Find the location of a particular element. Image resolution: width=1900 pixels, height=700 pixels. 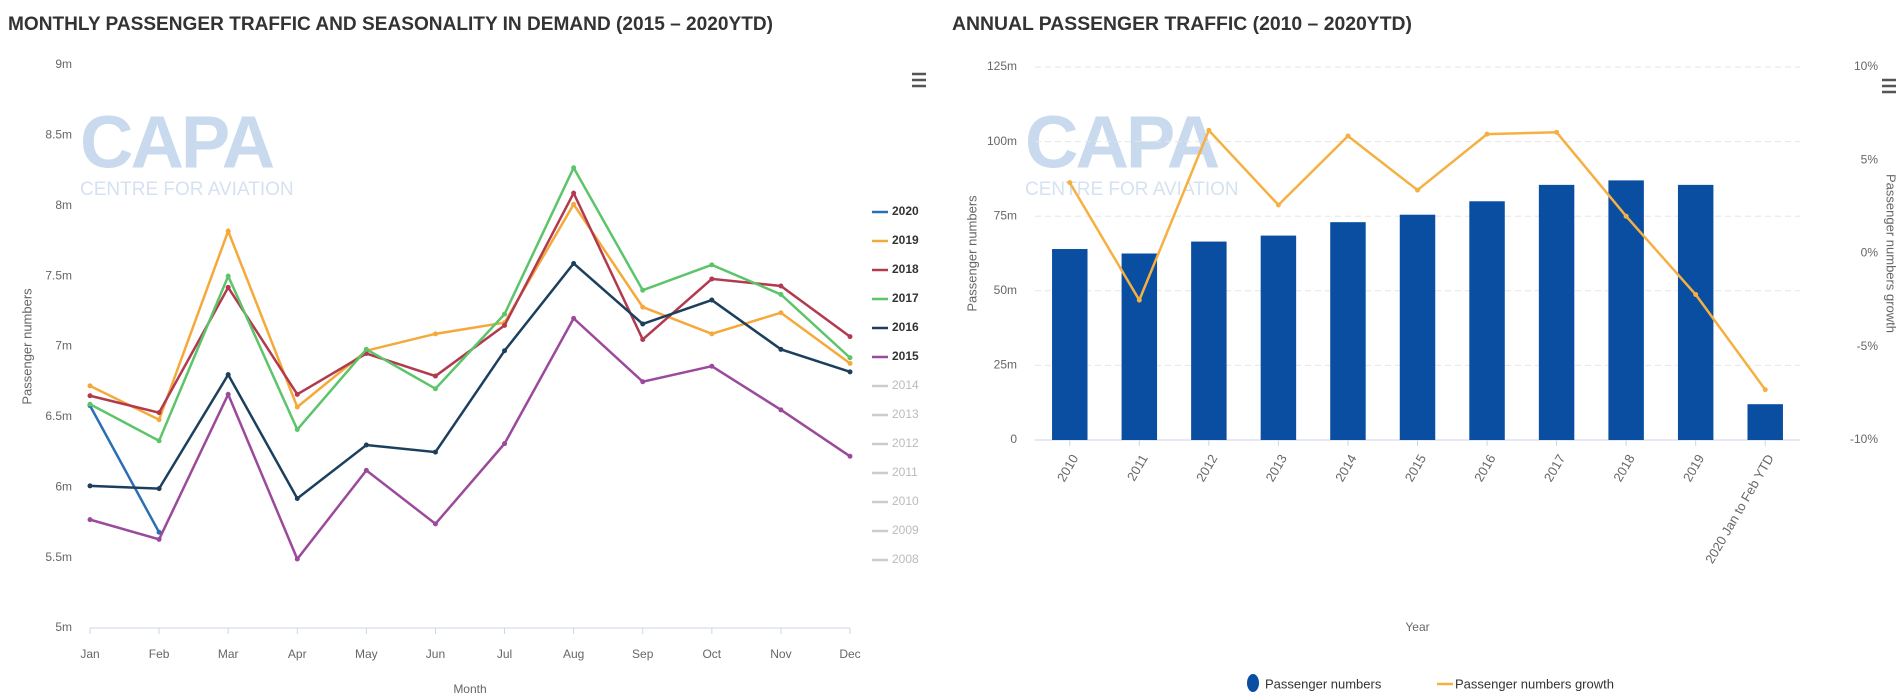

x-tick-label: Jul is located at coordinates (504, 654).